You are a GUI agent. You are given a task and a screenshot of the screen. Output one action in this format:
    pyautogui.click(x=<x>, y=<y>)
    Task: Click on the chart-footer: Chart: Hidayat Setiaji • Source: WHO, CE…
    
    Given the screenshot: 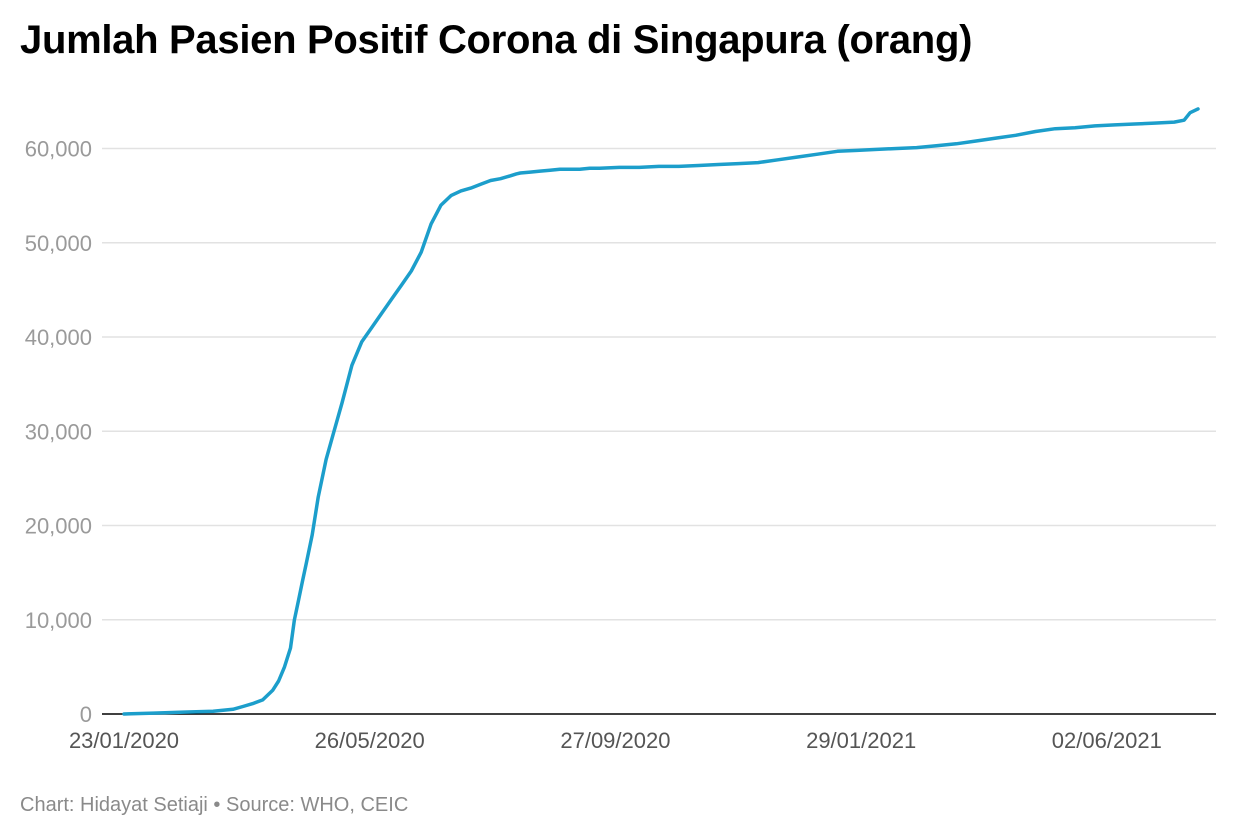 What is the action you would take?
    pyautogui.click(x=214, y=805)
    